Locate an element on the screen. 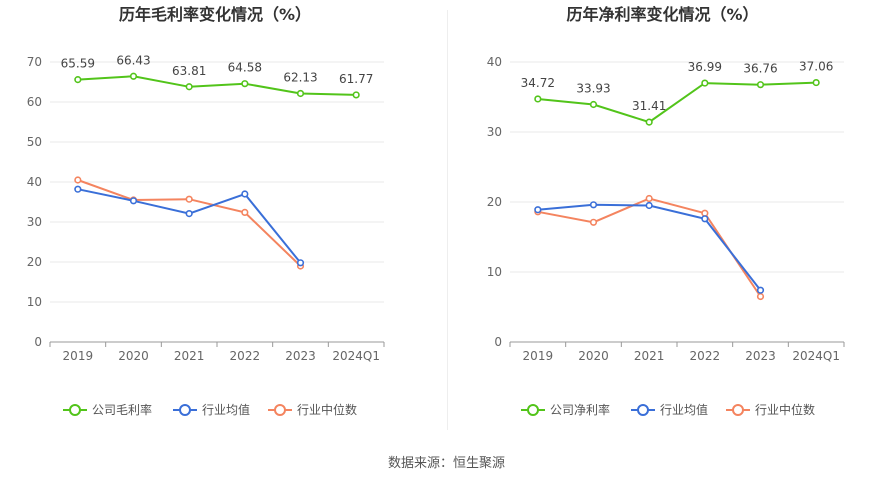  data-source-note: 数据来源：恒生聚源 is located at coordinates (446, 463).